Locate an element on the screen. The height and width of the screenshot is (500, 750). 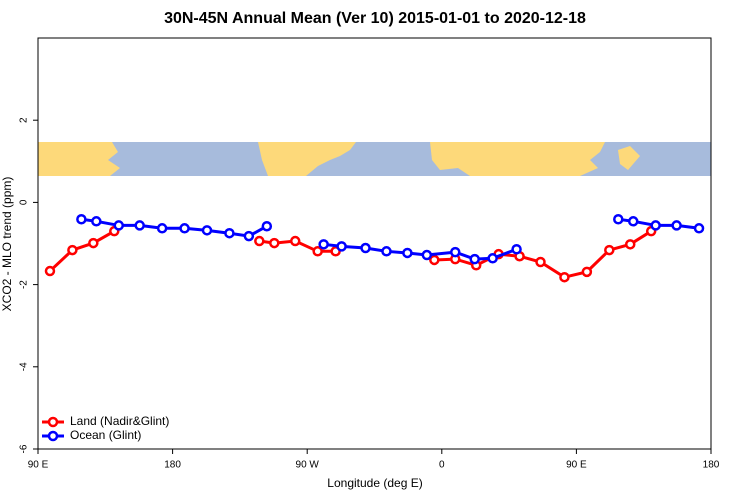
x-axis-label: Longitude (deg E) is located at coordinates (374, 483).